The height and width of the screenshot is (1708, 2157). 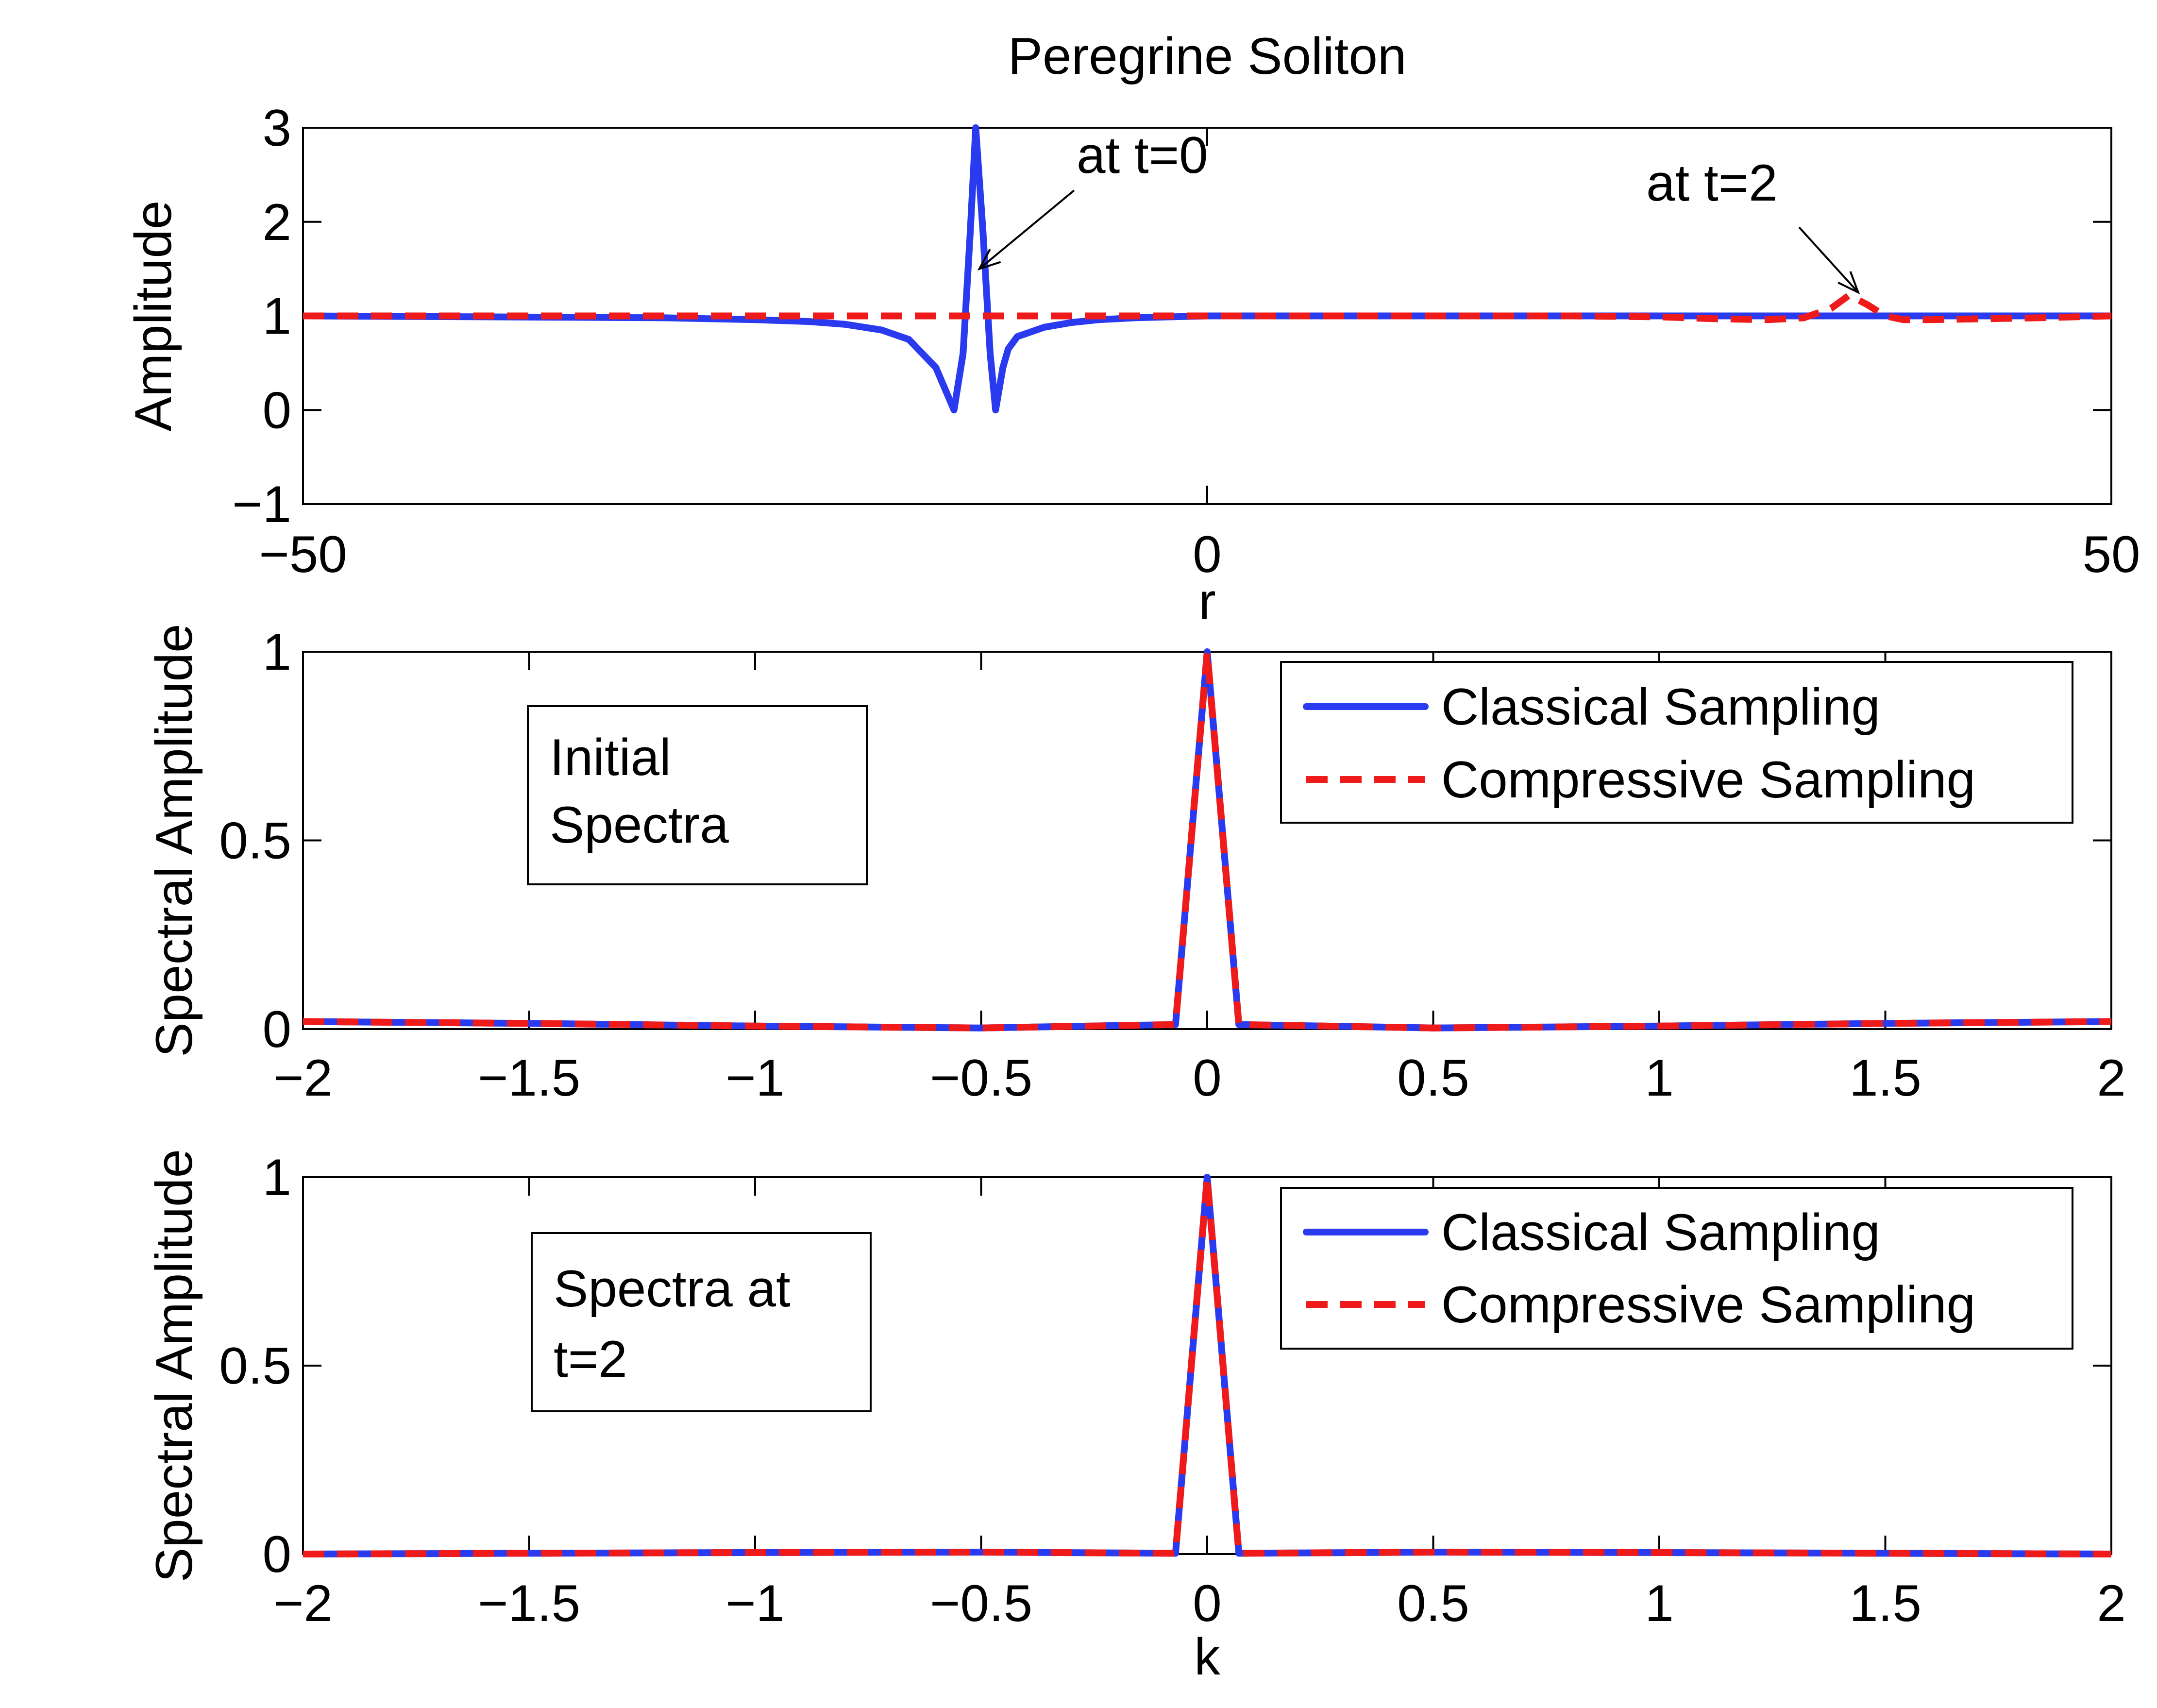 I want to click on x-axis-label: k, so click(x=1207, y=1656).